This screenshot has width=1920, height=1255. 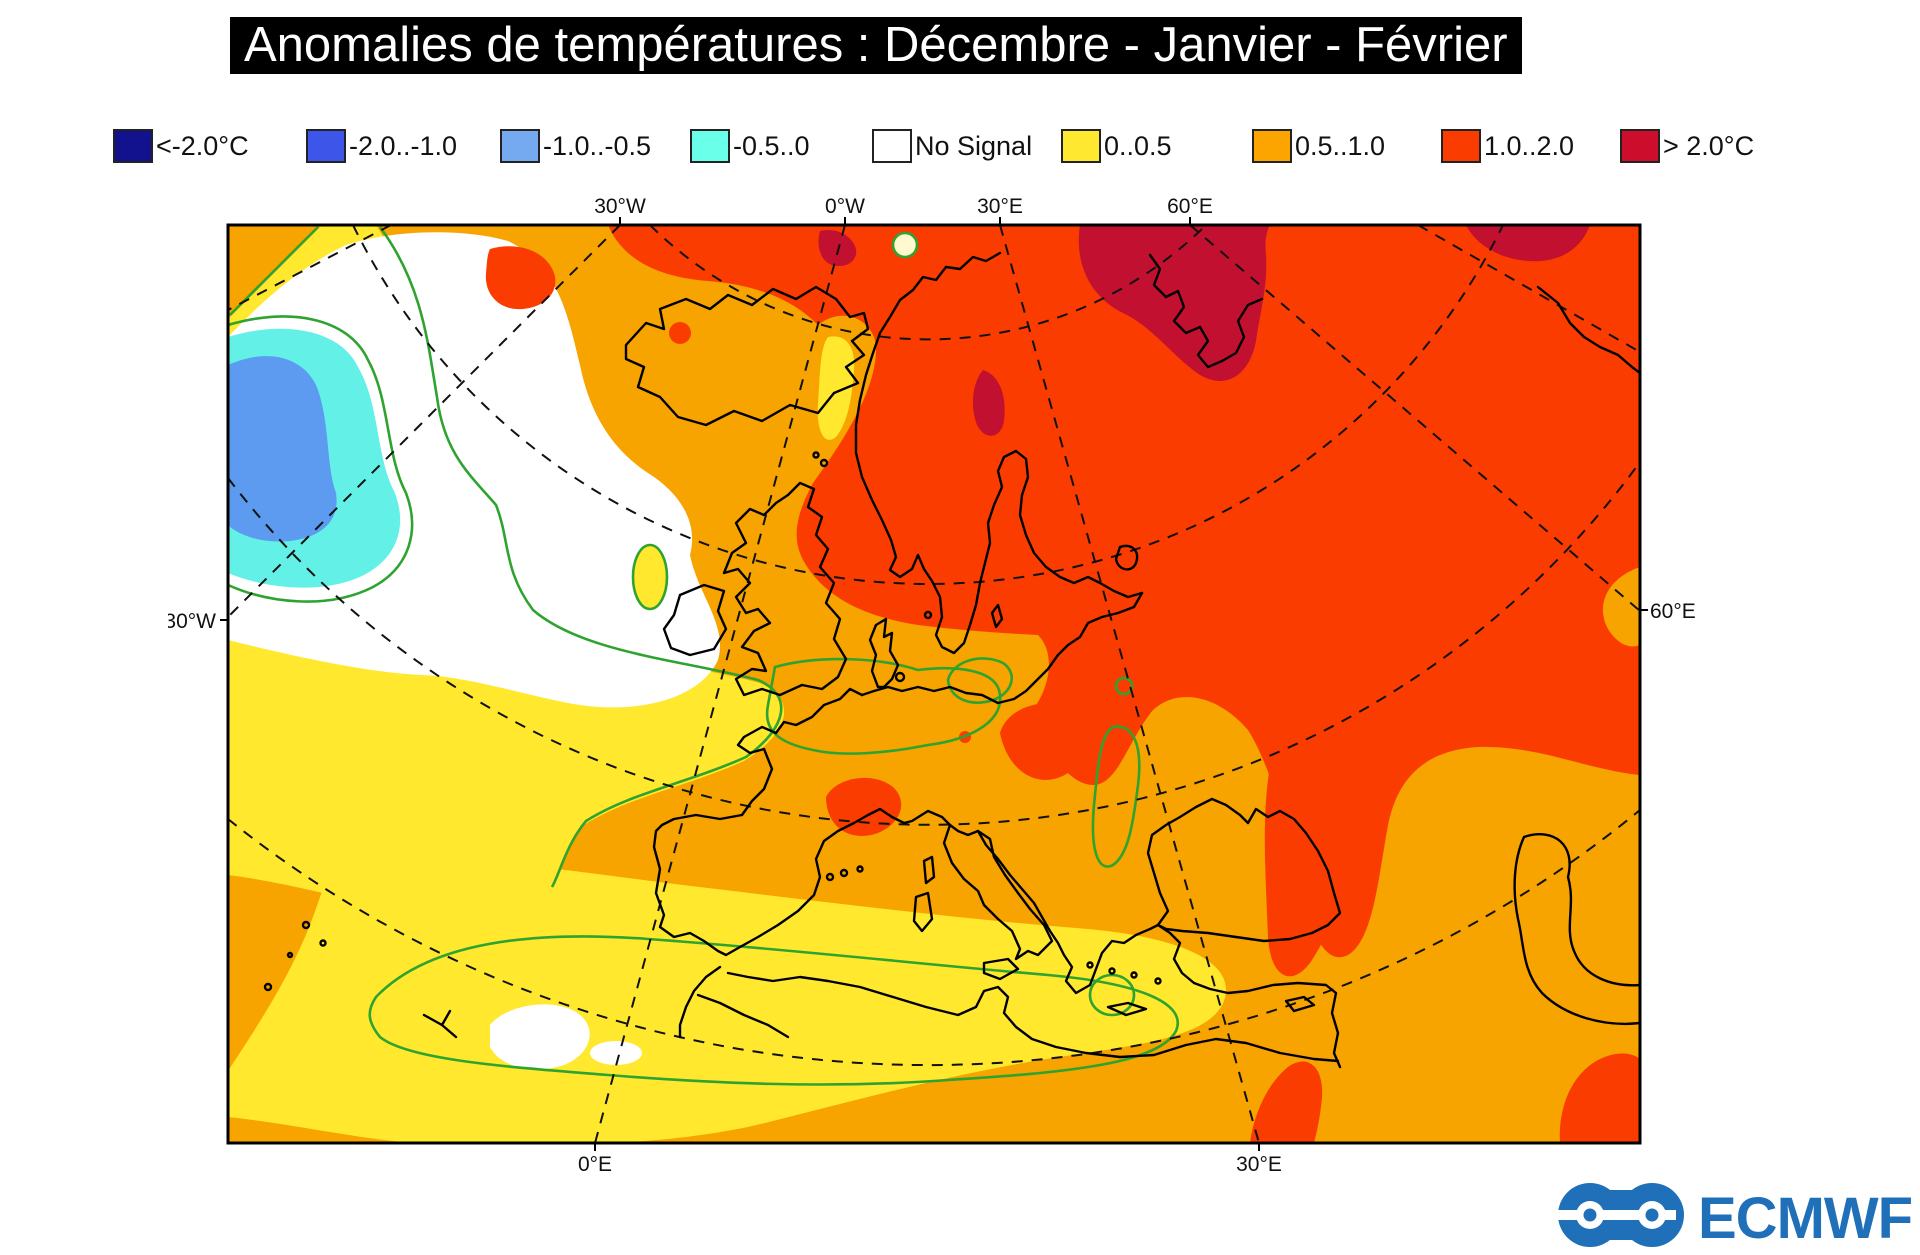 What do you see at coordinates (595, 1164) in the screenshot?
I see `graticule-label: 0°E` at bounding box center [595, 1164].